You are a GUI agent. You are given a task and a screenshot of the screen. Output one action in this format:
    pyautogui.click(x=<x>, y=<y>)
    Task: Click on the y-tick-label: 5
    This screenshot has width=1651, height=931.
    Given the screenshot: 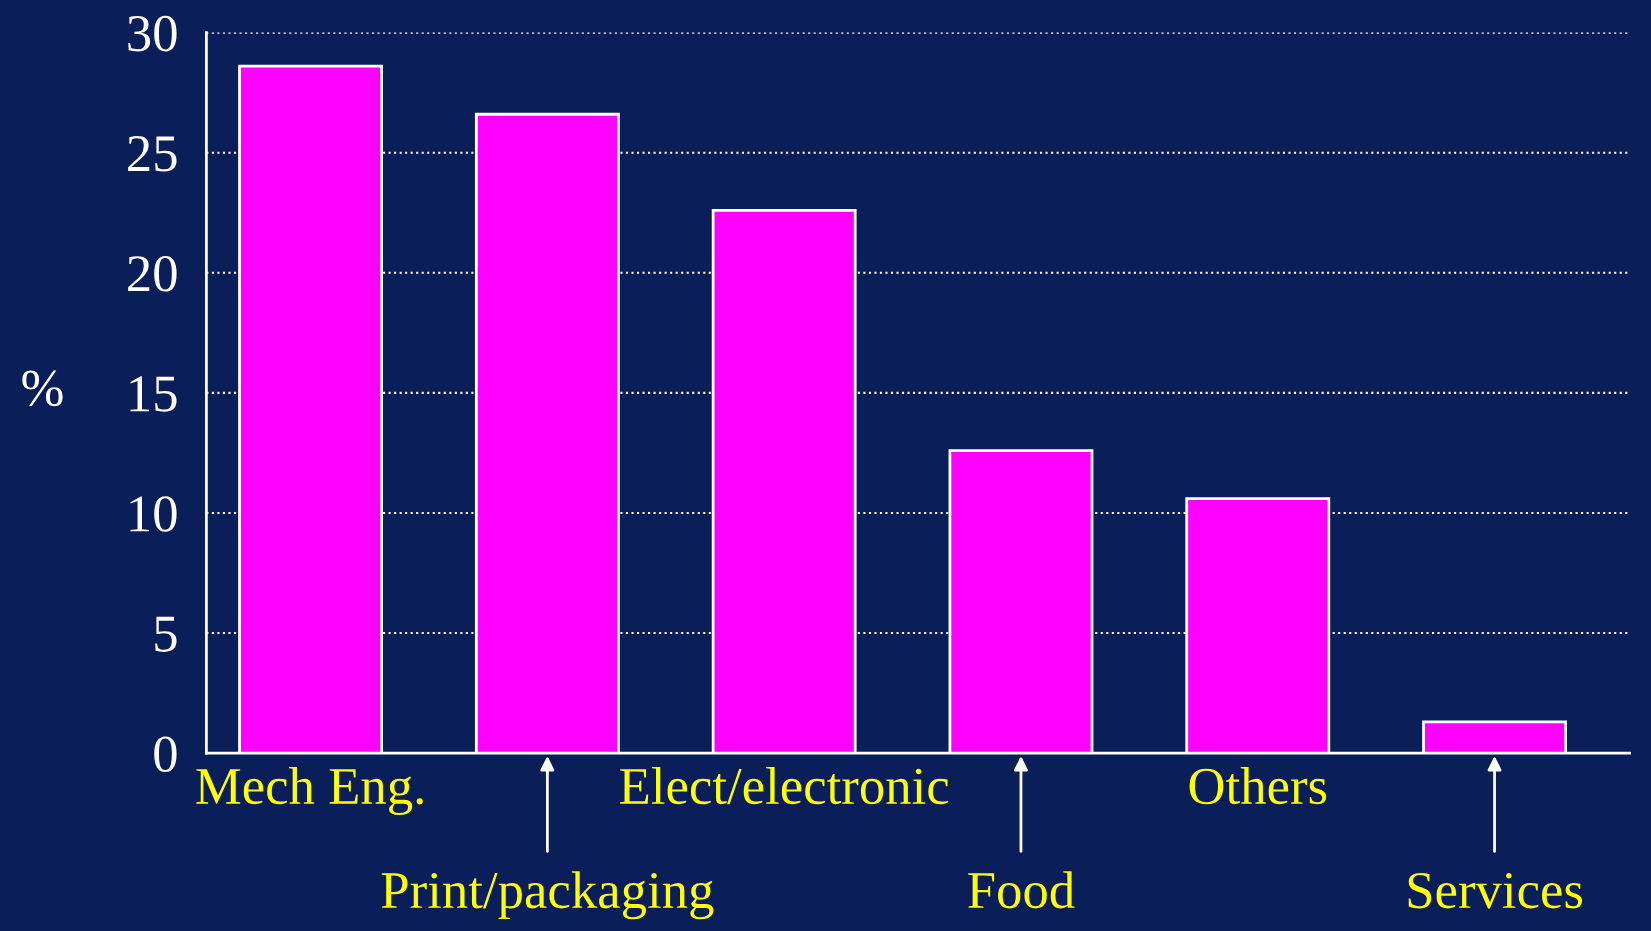 What is the action you would take?
    pyautogui.click(x=166, y=634)
    